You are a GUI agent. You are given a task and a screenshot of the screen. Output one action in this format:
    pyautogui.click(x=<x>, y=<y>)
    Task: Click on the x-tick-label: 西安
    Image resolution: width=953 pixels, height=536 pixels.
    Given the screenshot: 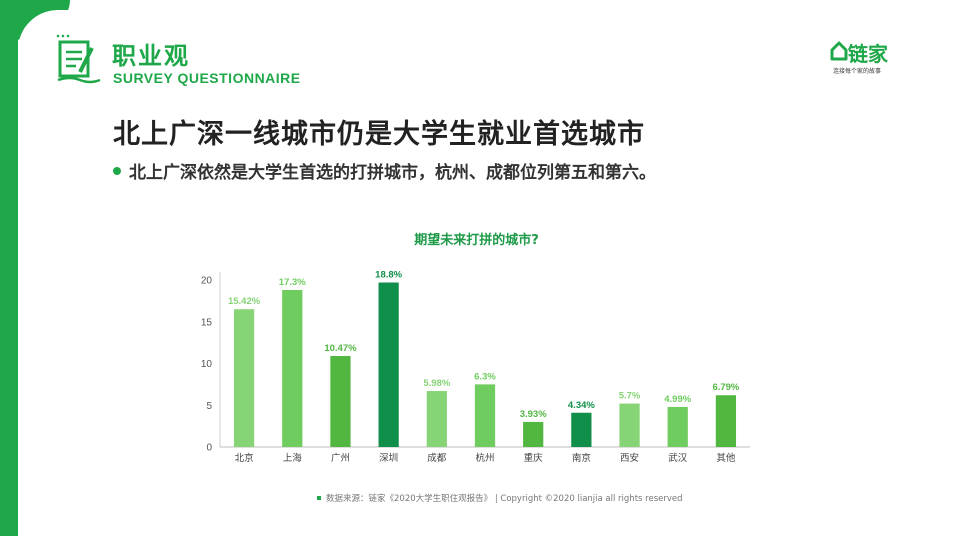 What is the action you would take?
    pyautogui.click(x=629, y=458)
    